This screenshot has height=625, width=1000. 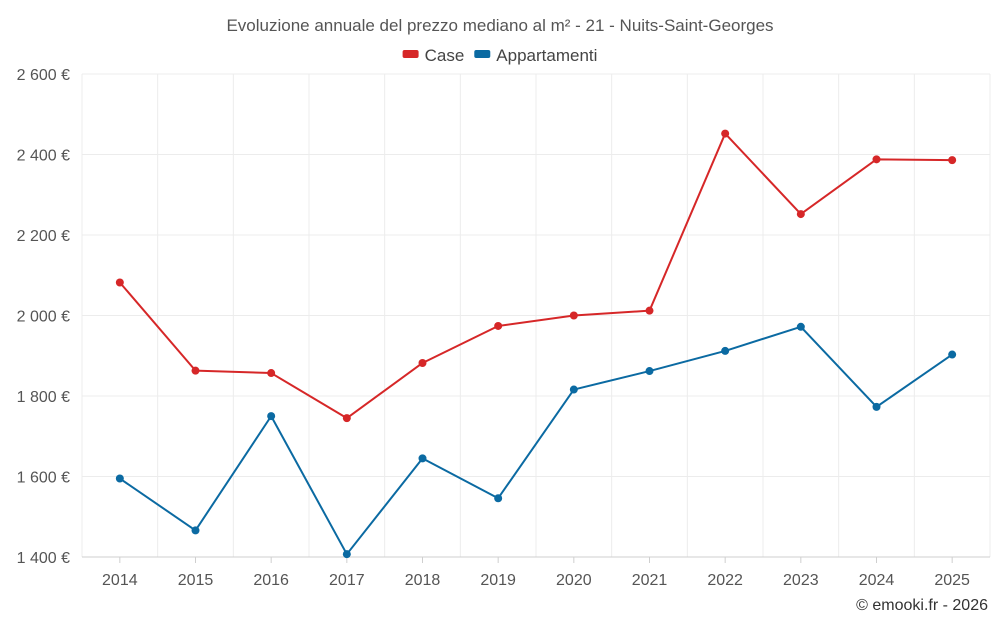 What do you see at coordinates (482, 54) in the screenshot?
I see `legend-swatch-appartamenti` at bounding box center [482, 54].